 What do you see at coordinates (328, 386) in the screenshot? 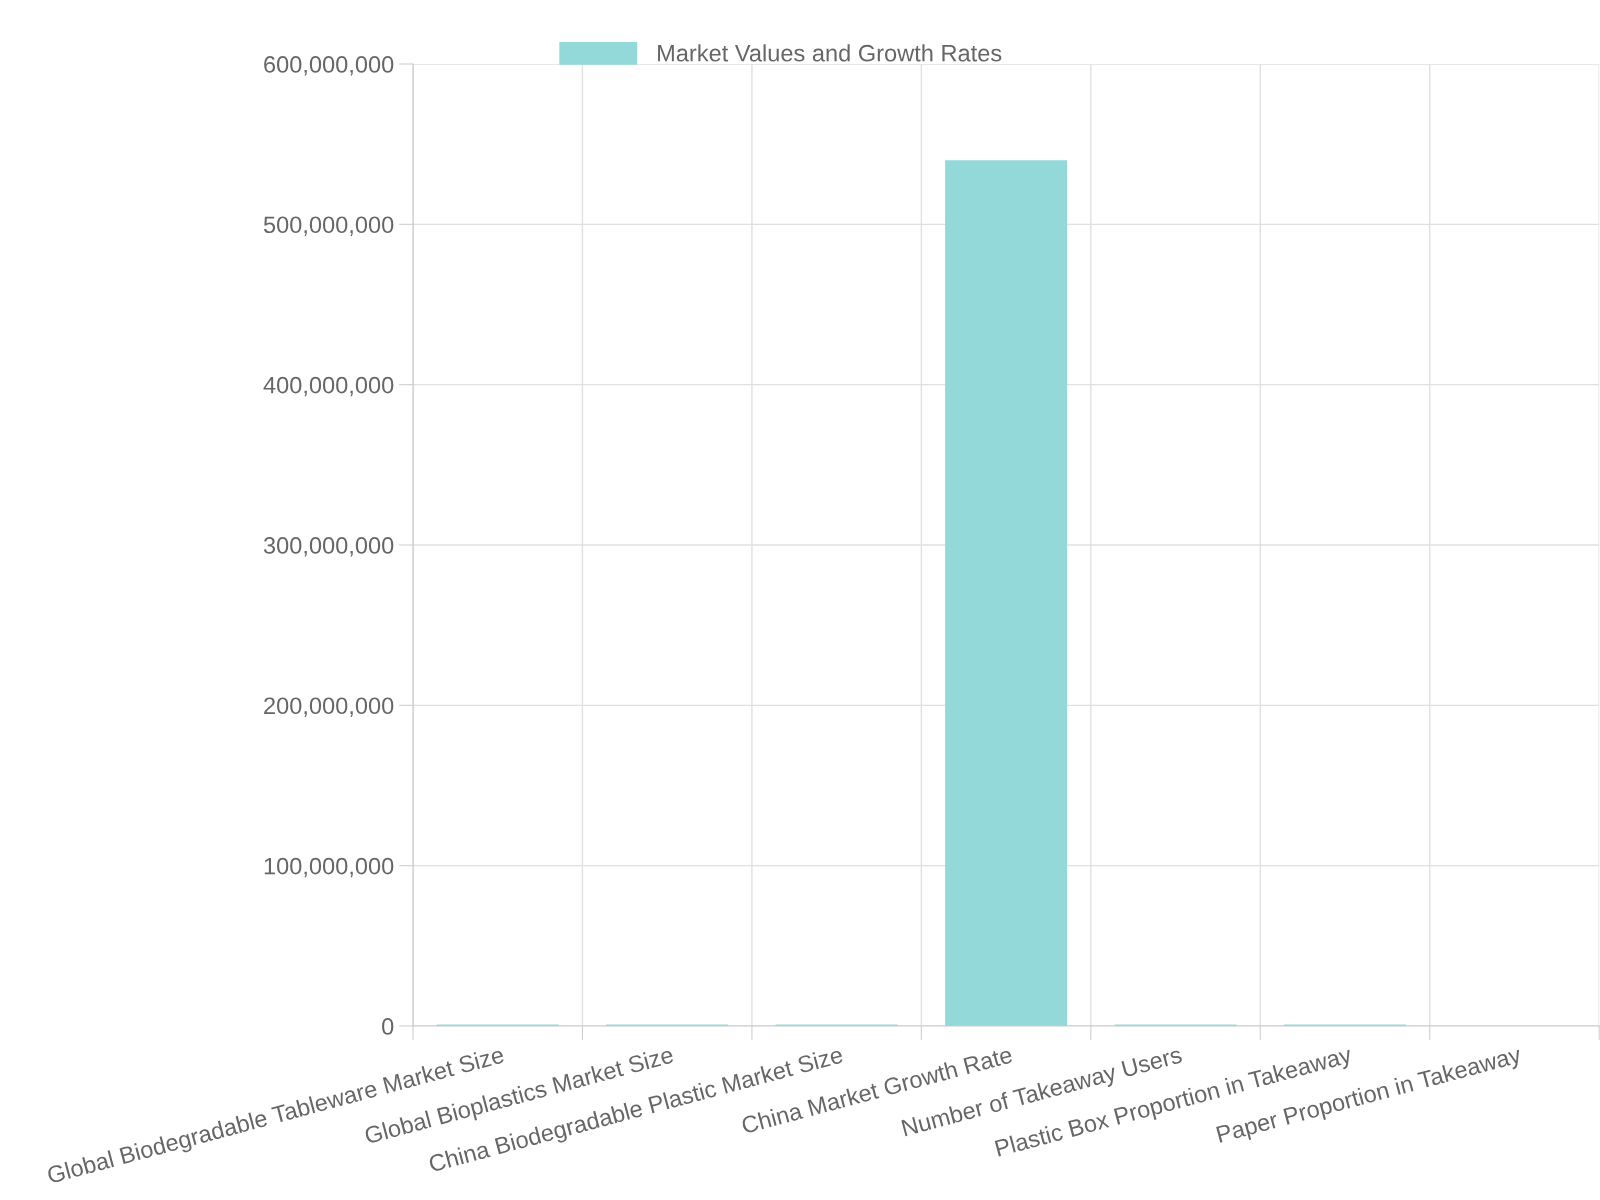
I see `y-tick-label: 400,000,000` at bounding box center [328, 386].